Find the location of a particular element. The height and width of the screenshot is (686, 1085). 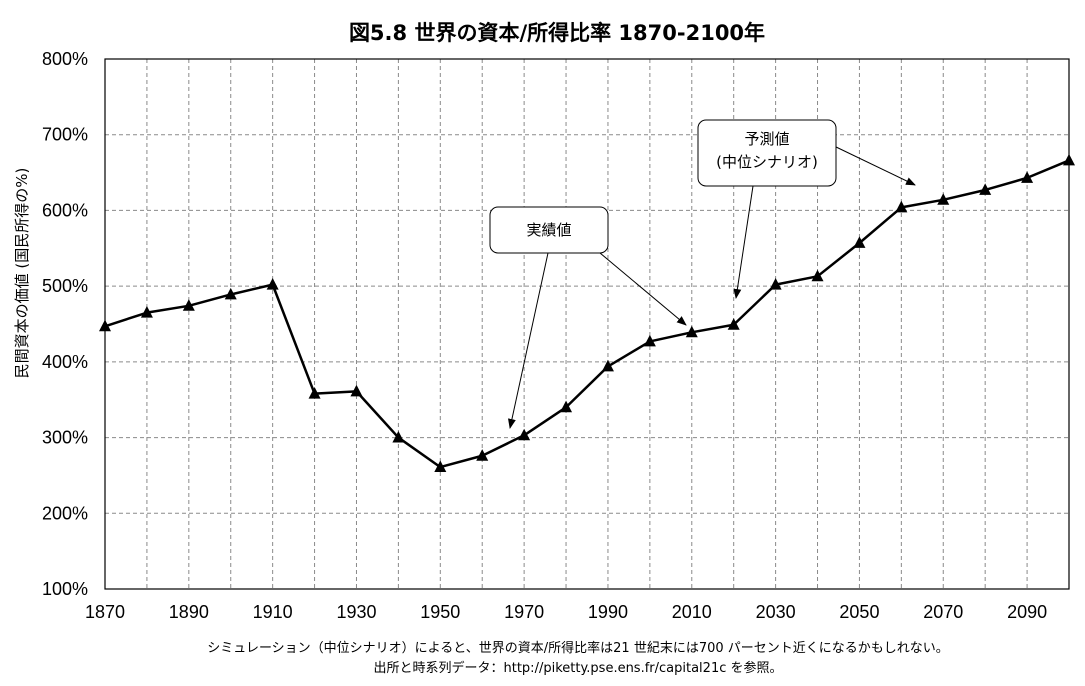

callout-actual-box is located at coordinates (549, 230).